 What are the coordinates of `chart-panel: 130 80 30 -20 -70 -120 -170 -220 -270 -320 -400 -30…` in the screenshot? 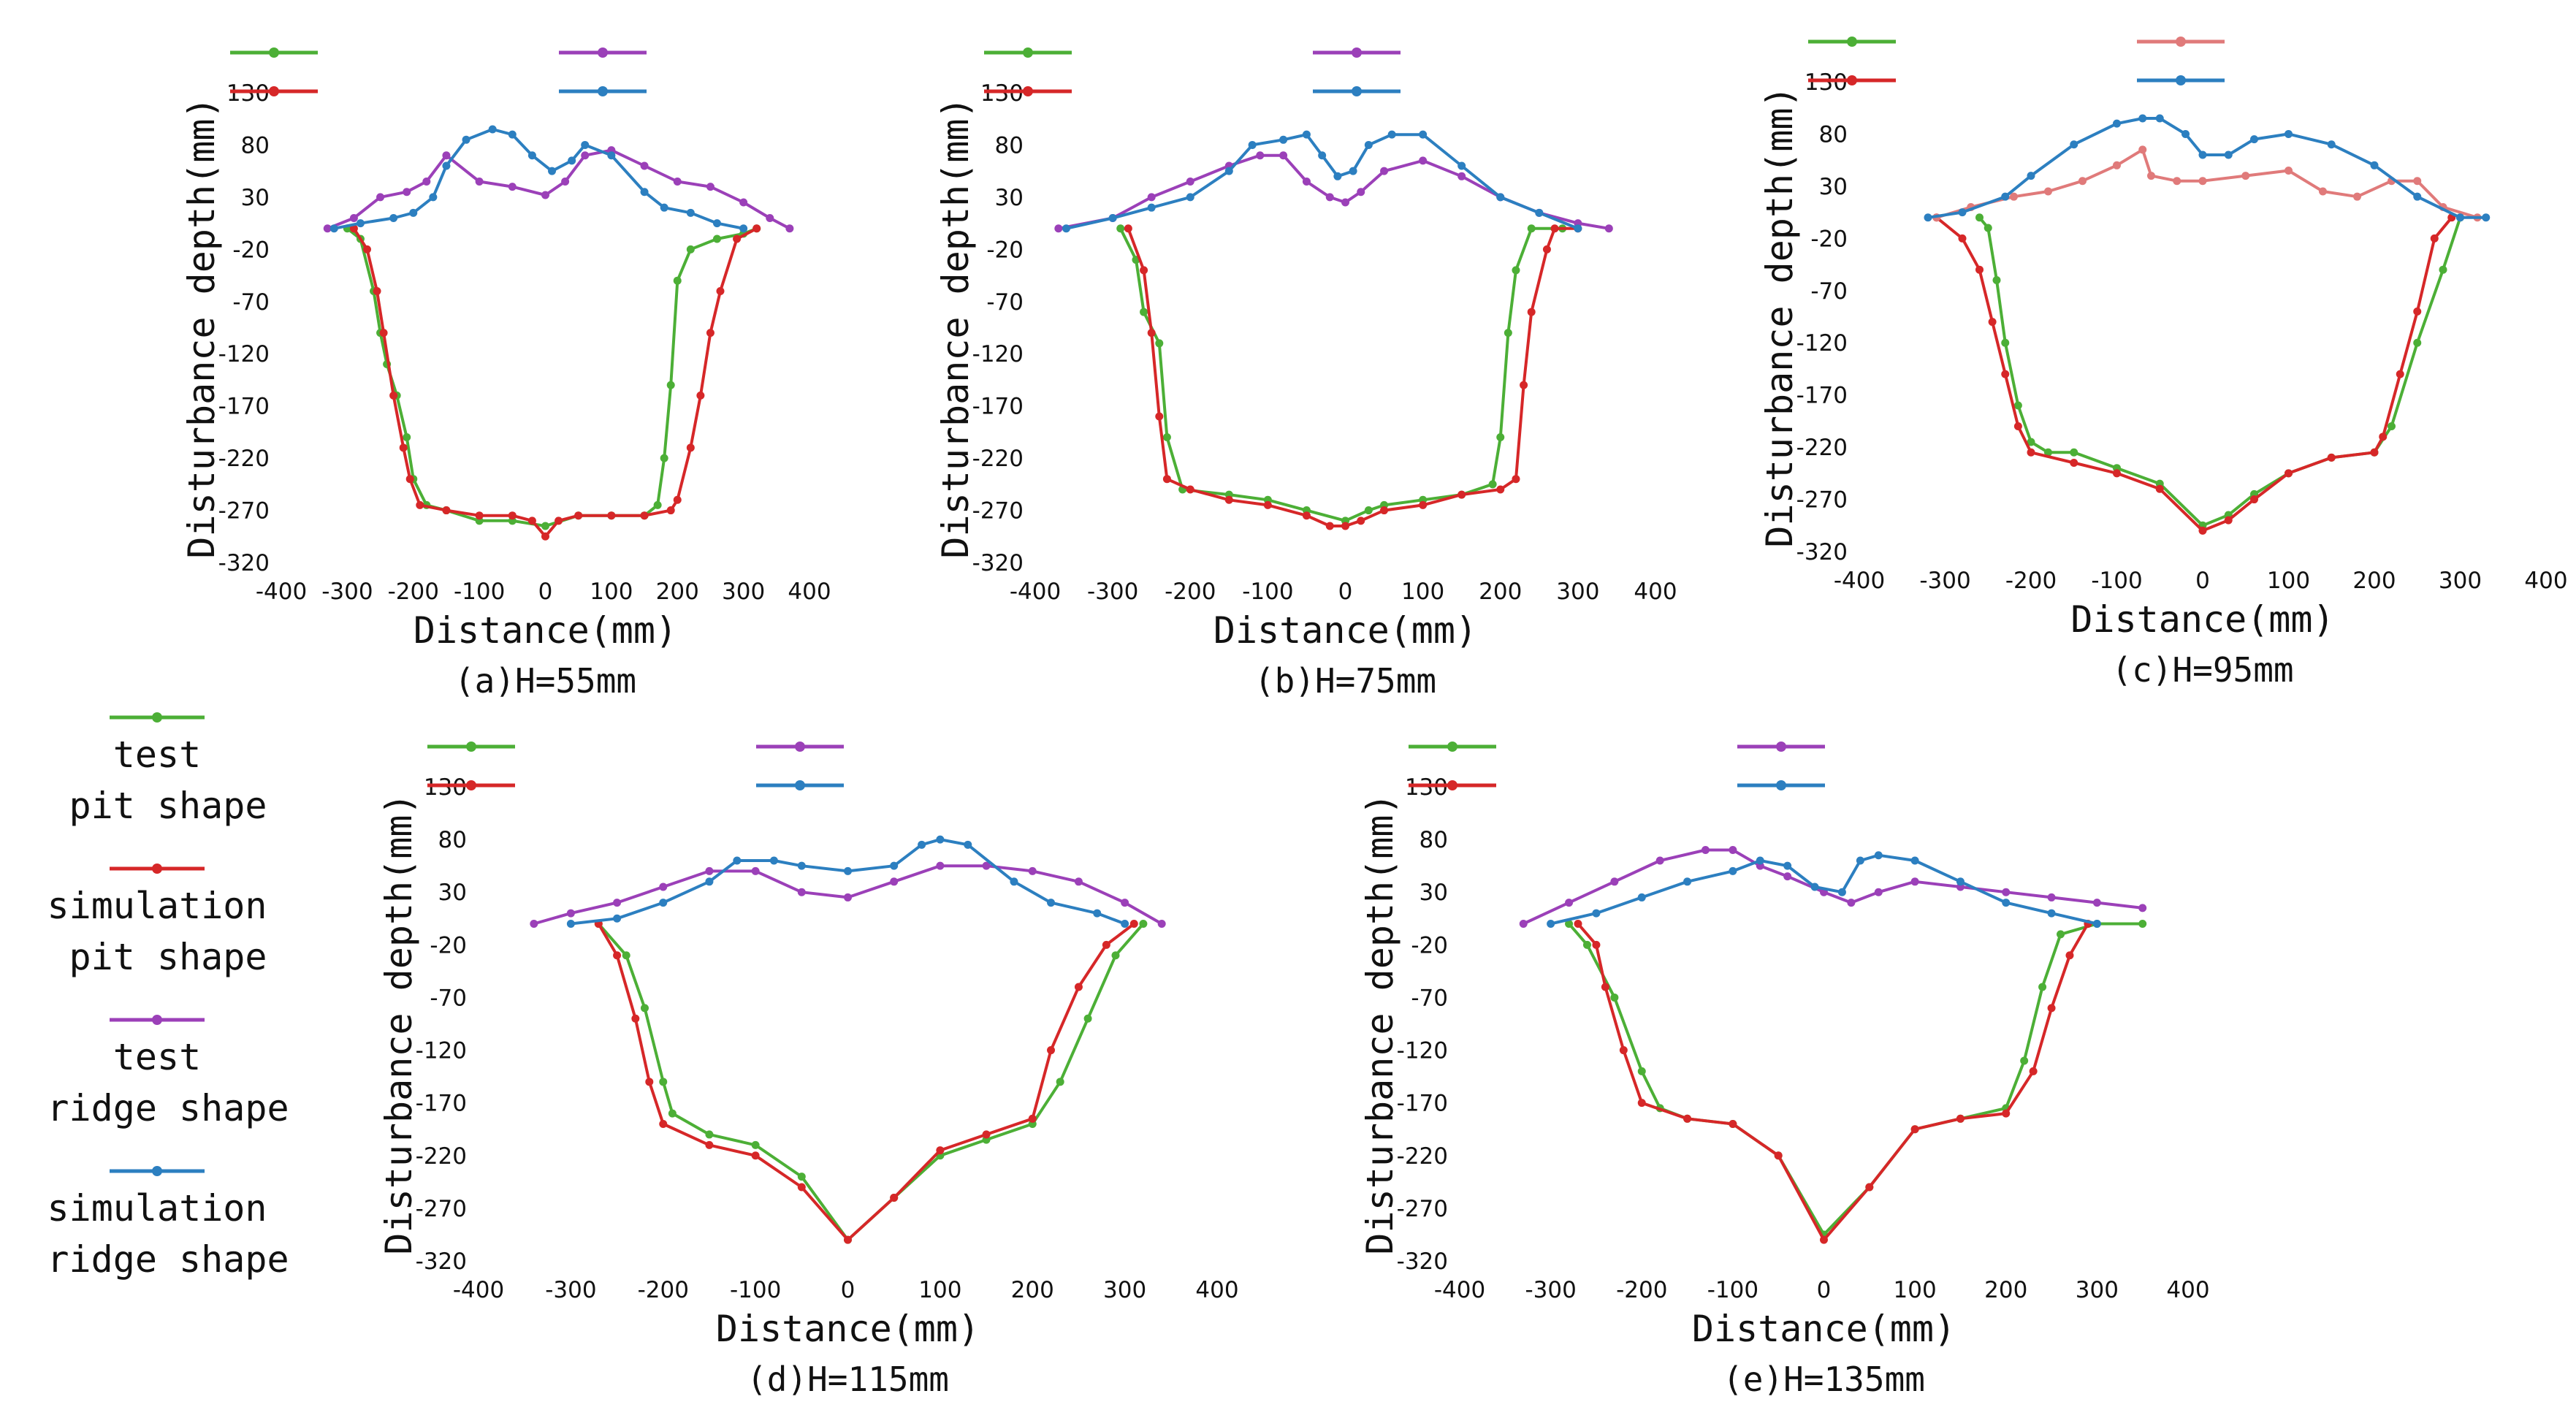 It's located at (1306, 374).